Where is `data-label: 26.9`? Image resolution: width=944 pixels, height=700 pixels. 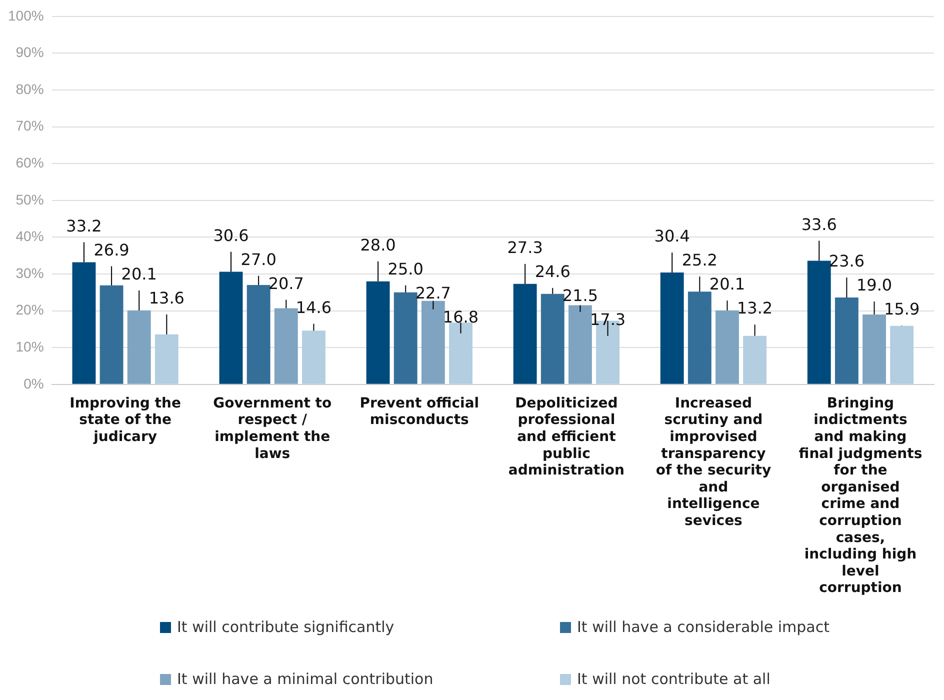
data-label: 26.9 is located at coordinates (112, 250).